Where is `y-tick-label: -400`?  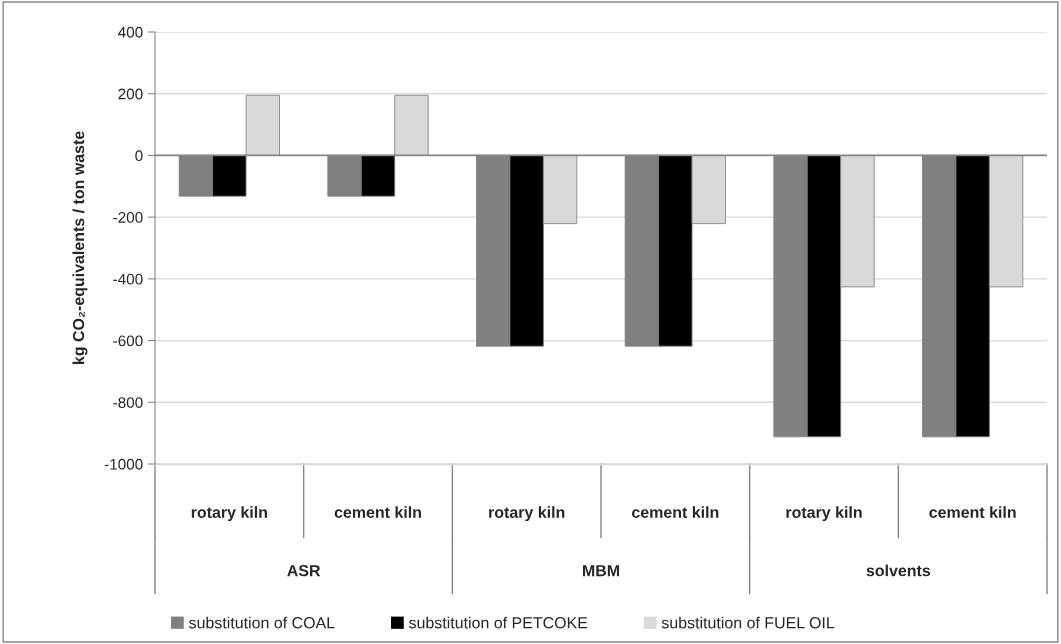 y-tick-label: -400 is located at coordinates (128, 279).